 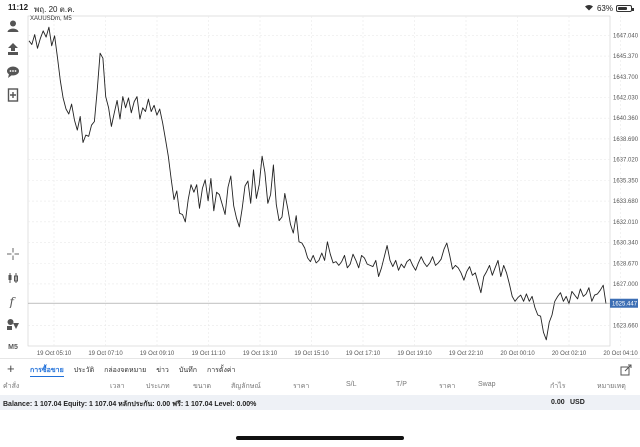 I want to click on current-price-label: 1625.447, so click(x=625, y=304).